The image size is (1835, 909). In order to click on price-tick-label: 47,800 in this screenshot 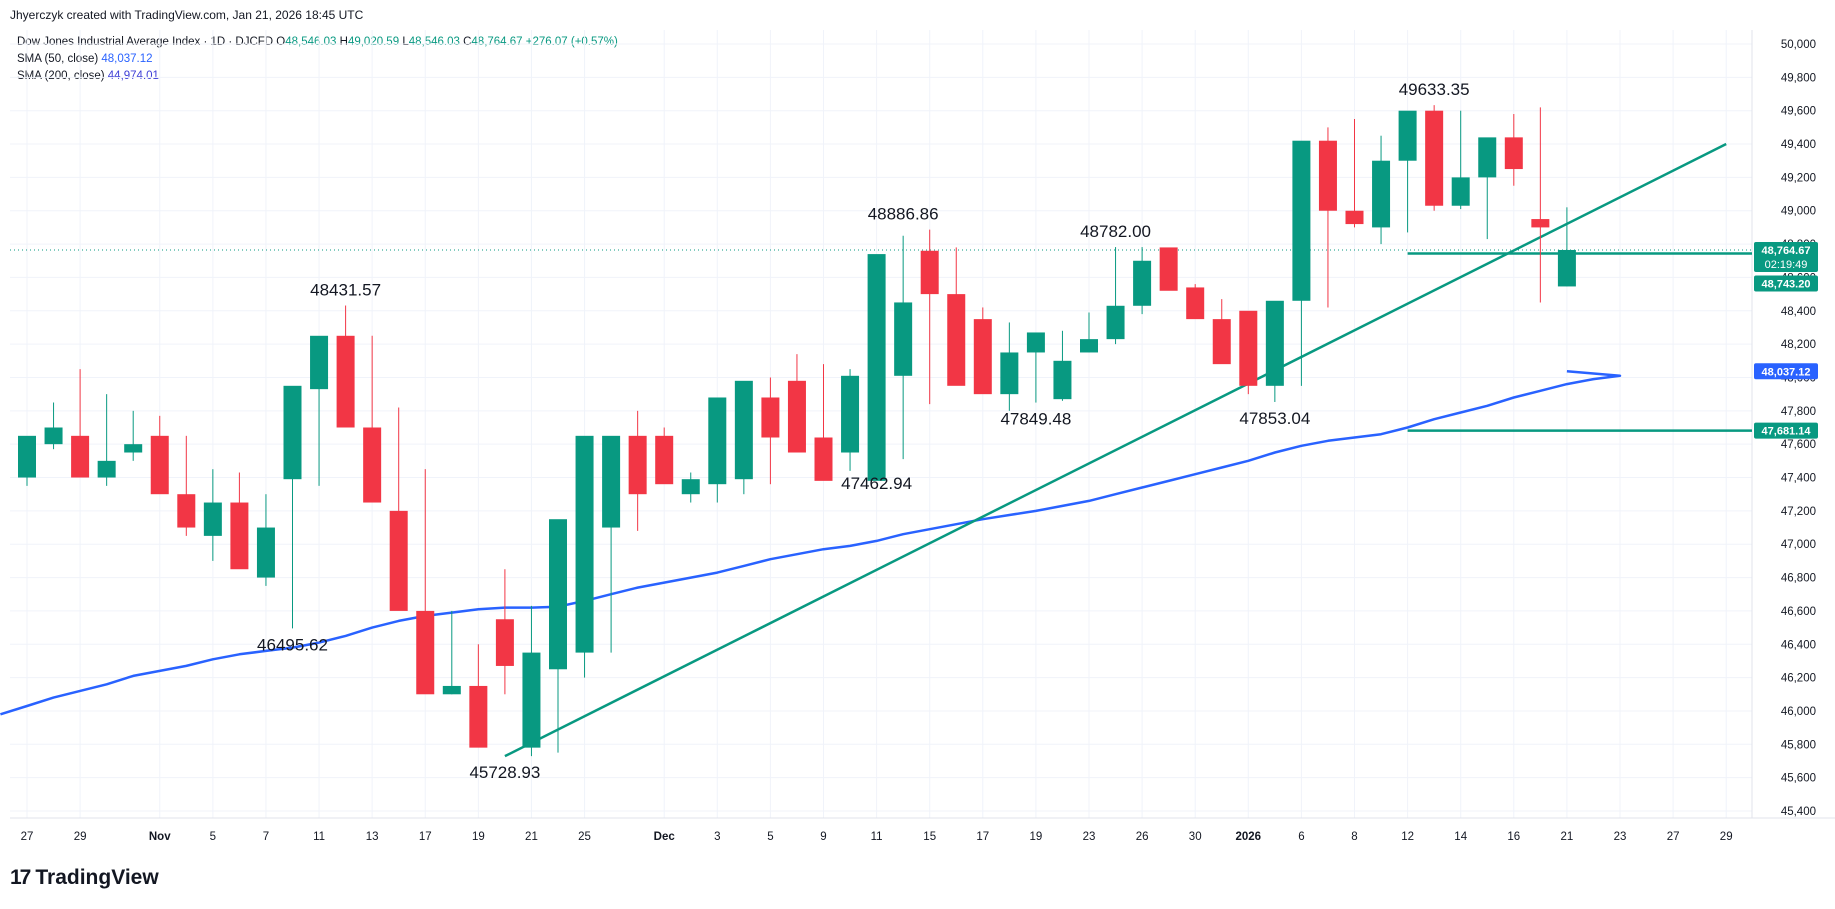, I will do `click(1798, 412)`.